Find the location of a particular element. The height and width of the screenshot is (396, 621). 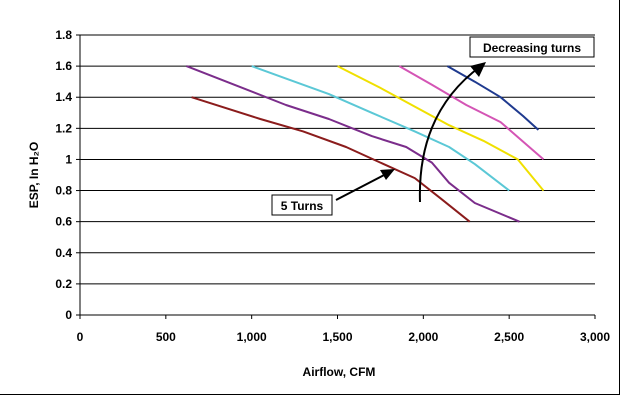

x-axis-title: Airflow, CFM is located at coordinates (339, 372).